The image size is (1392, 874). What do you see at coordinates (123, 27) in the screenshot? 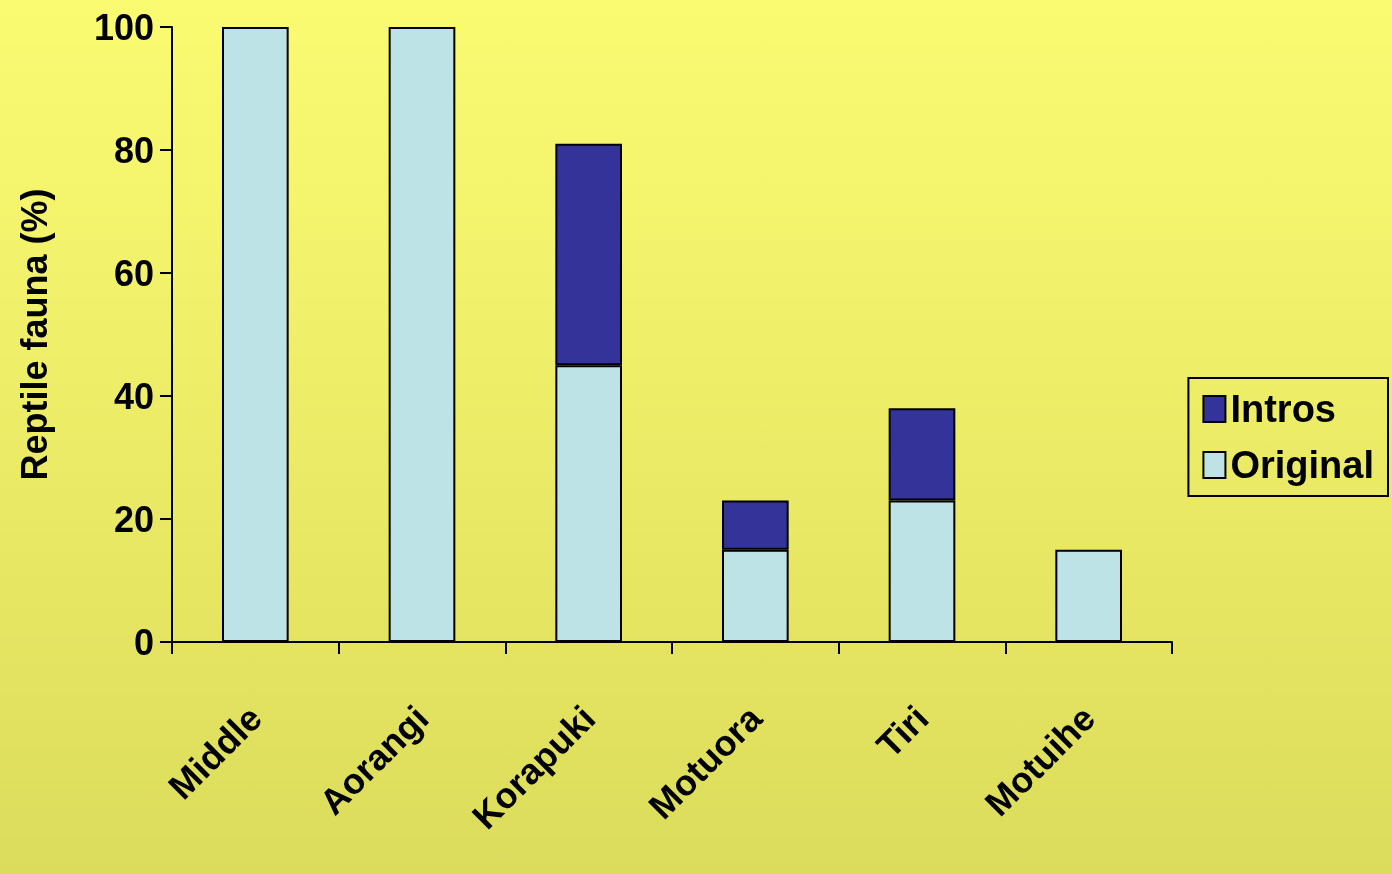
I see `y-tick-label: 100` at bounding box center [123, 27].